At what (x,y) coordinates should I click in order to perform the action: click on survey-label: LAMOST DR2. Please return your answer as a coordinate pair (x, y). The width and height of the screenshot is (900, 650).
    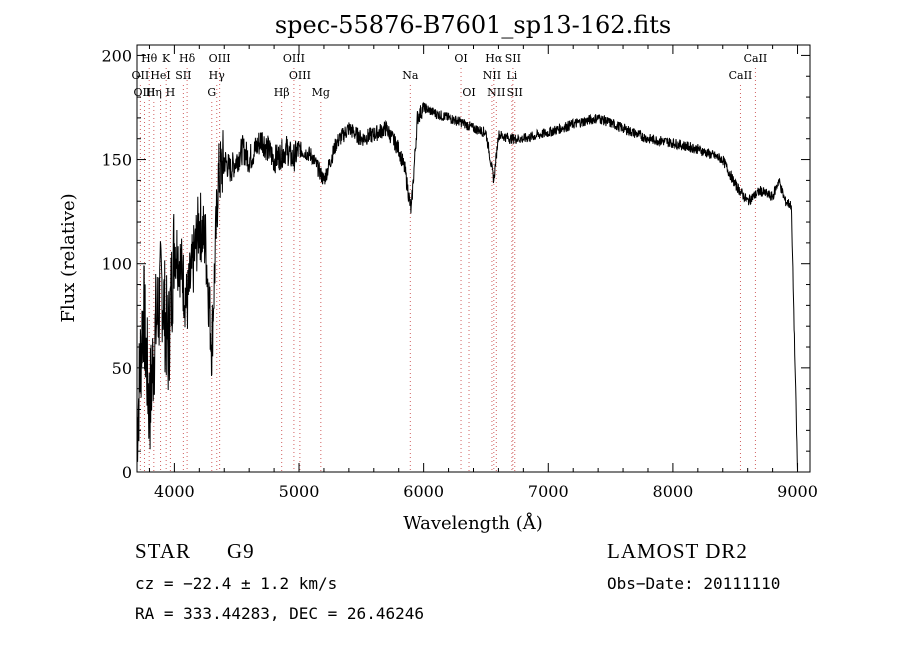
    Looking at the image, I should click on (677, 551).